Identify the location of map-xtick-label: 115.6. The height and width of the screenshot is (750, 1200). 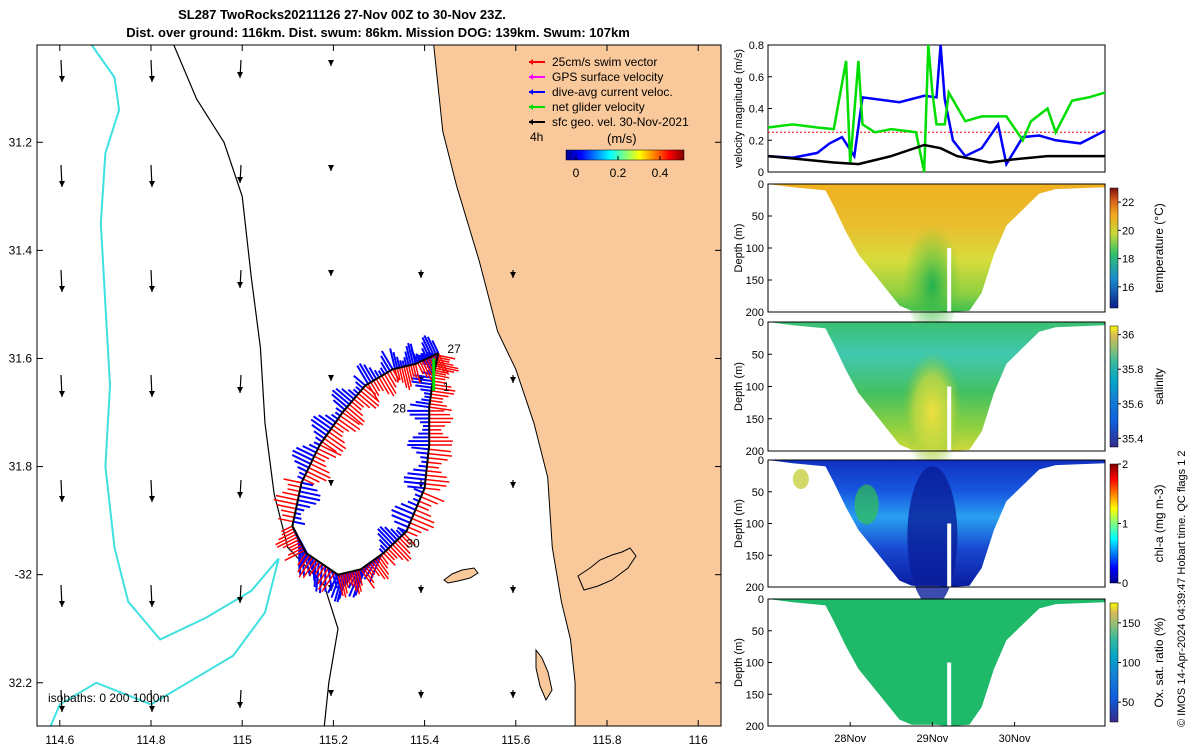
(515, 740).